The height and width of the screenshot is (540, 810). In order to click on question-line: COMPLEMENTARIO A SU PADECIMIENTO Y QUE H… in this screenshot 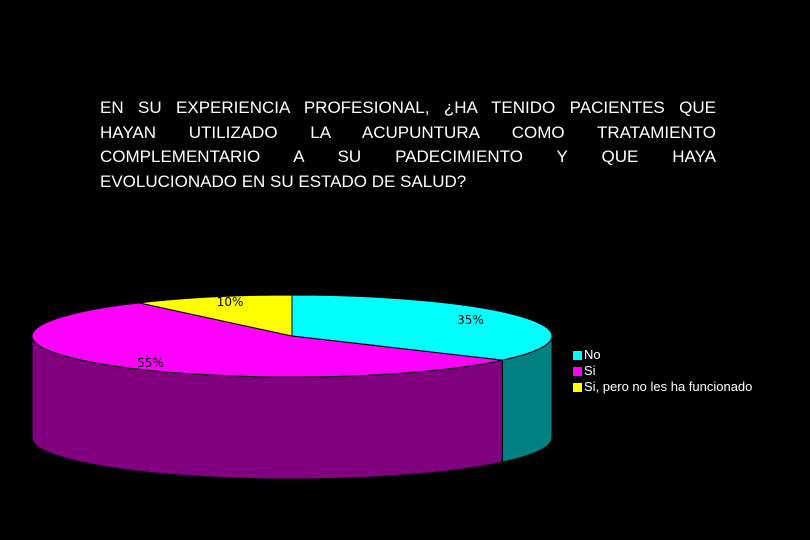, I will do `click(408, 156)`.